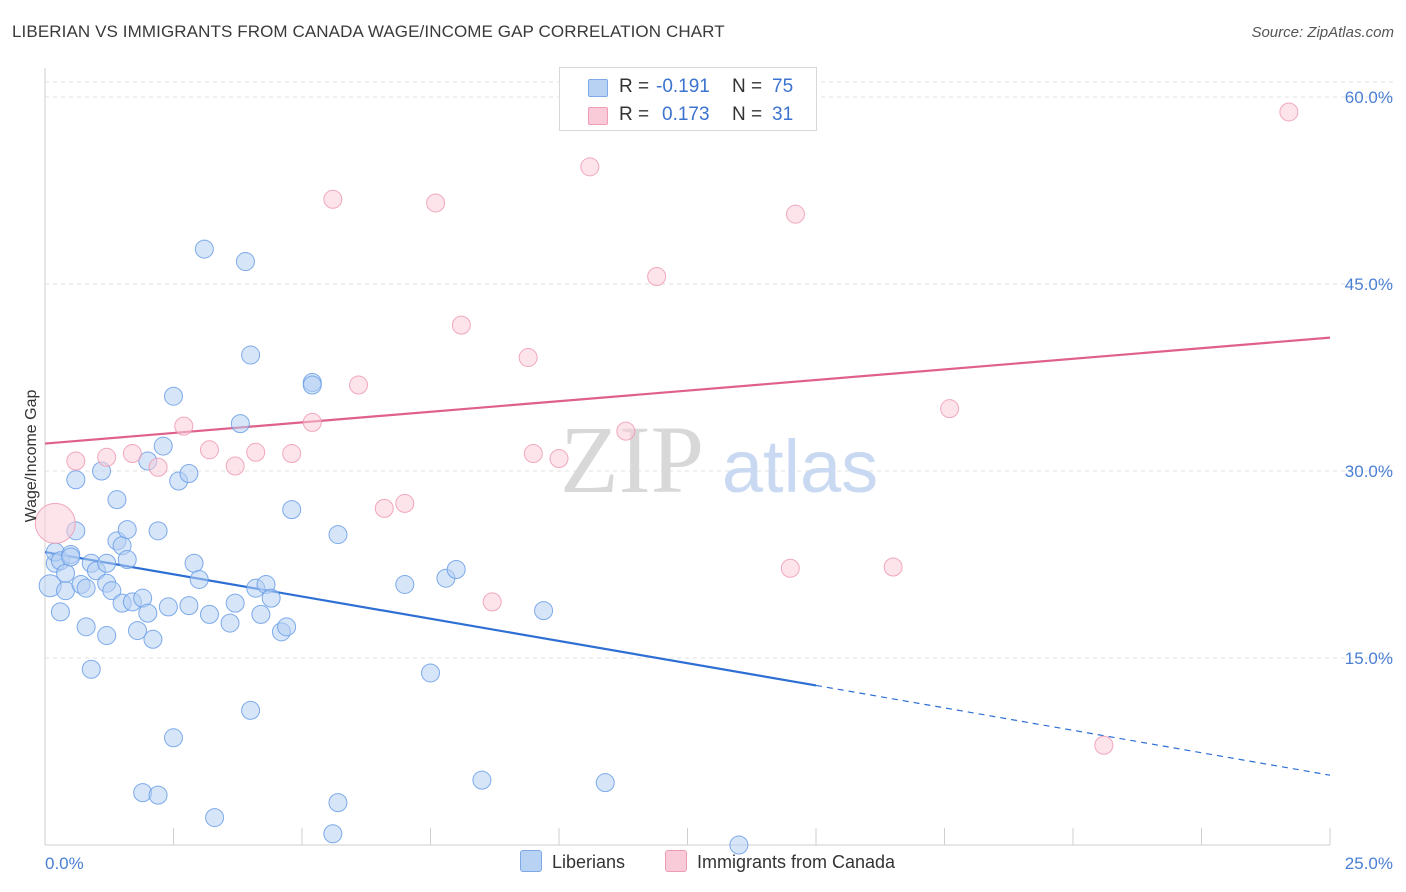 The width and height of the screenshot is (1406, 892). What do you see at coordinates (1369, 97) in the screenshot?
I see `y-tick-label: 60.0%` at bounding box center [1369, 97].